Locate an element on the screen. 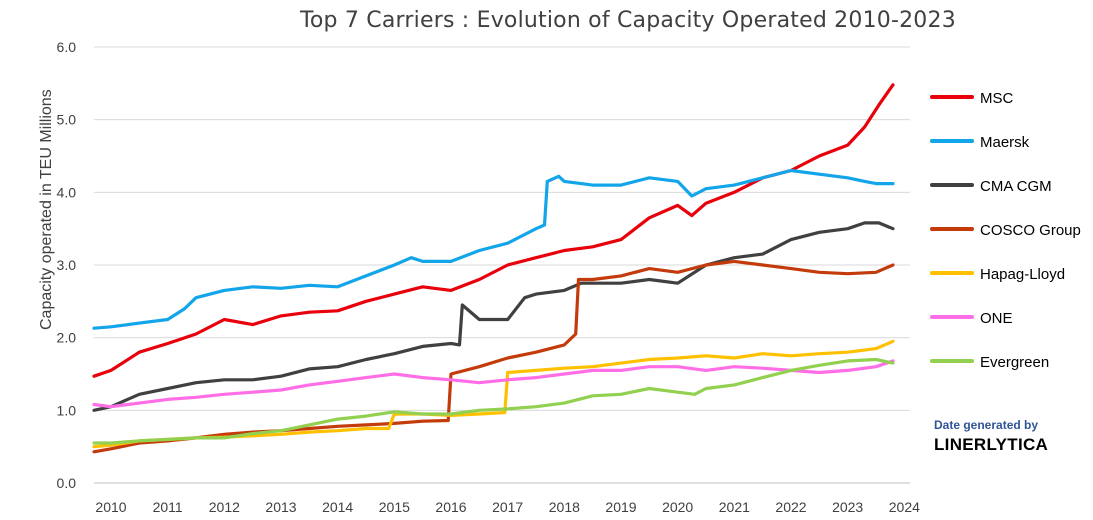 This screenshot has width=1093, height=520. brand-logo-text: LINERLYTICA is located at coordinates (991, 444).